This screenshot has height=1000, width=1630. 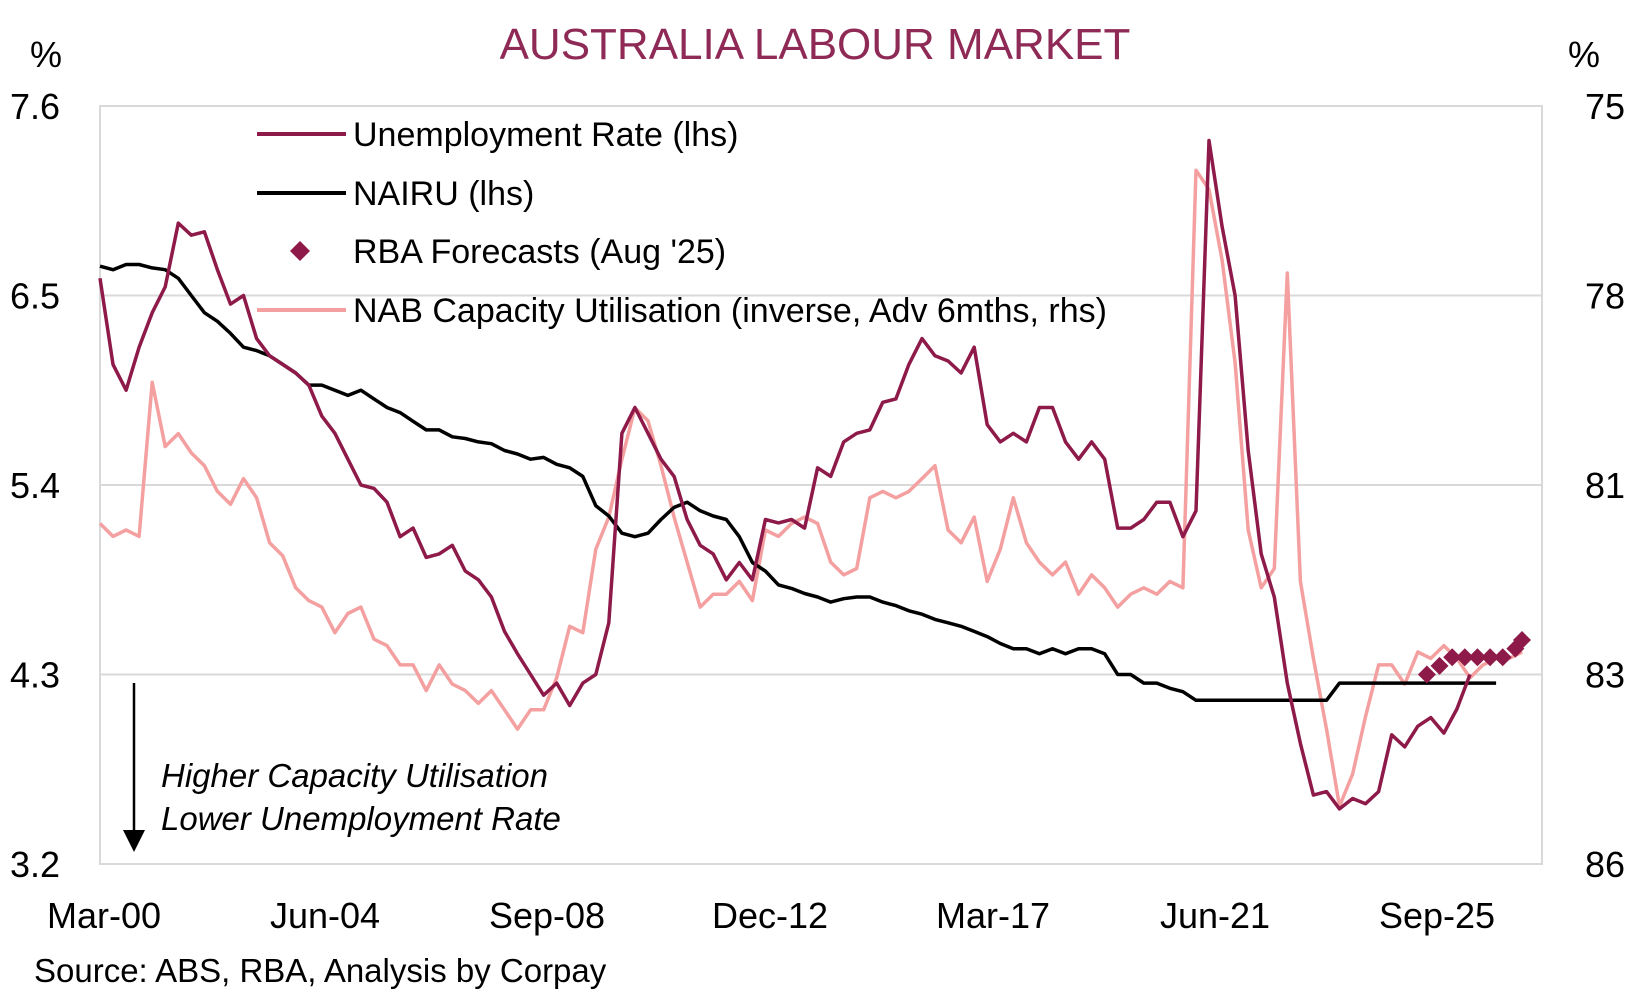 I want to click on right-tick-label: 83, so click(x=1605, y=675).